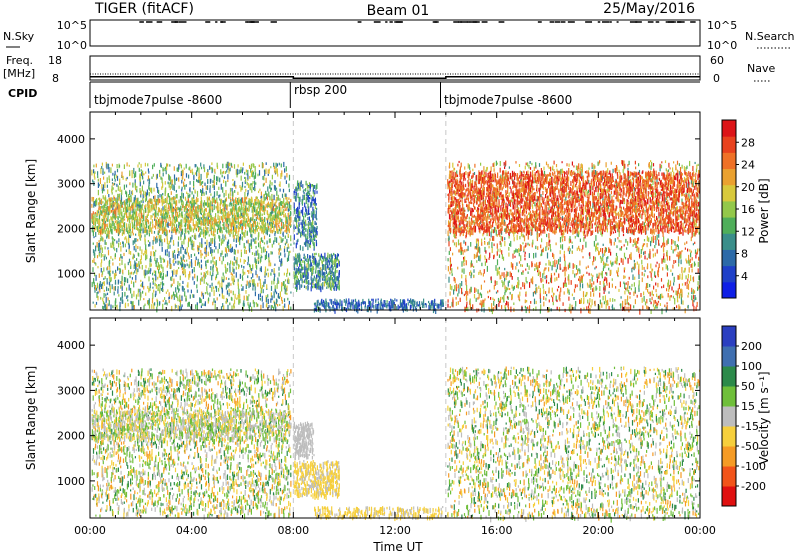  I want to click on freq-label-top: Freq., so click(19, 60).